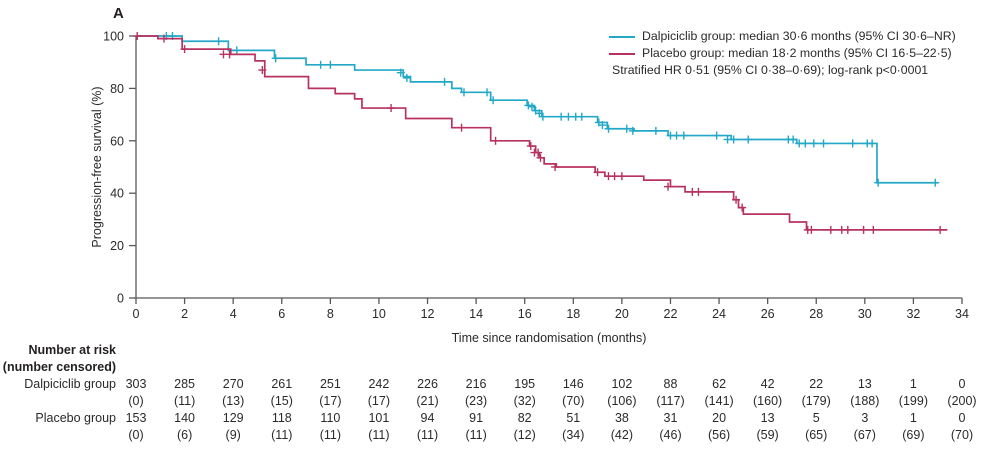 The image size is (982, 457). I want to click on x-tick-label: 8, so click(330, 314).